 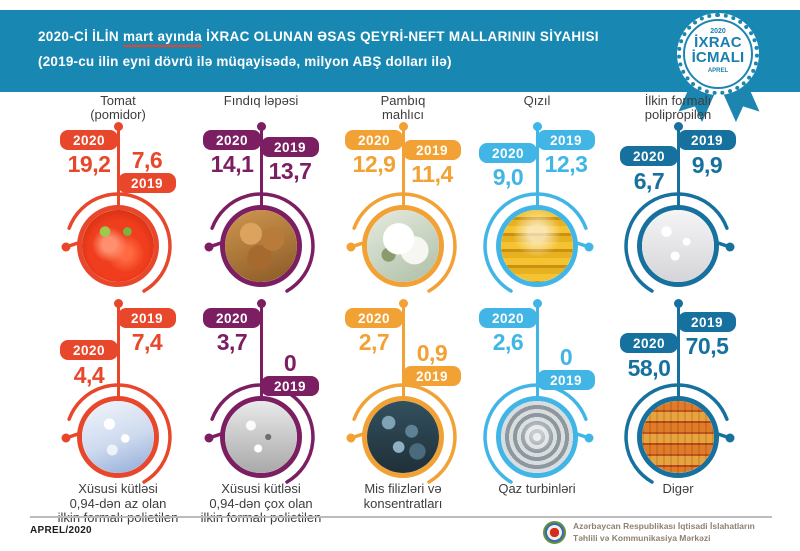 I want to click on gold-bars-image, so click(x=537, y=246).